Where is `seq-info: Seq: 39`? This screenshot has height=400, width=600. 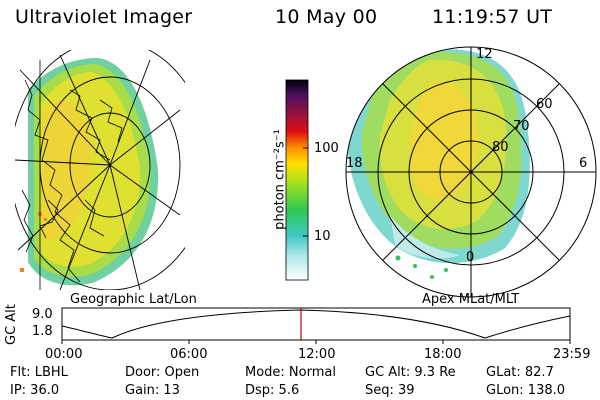
seq-info: Seq: 39 is located at coordinates (390, 390).